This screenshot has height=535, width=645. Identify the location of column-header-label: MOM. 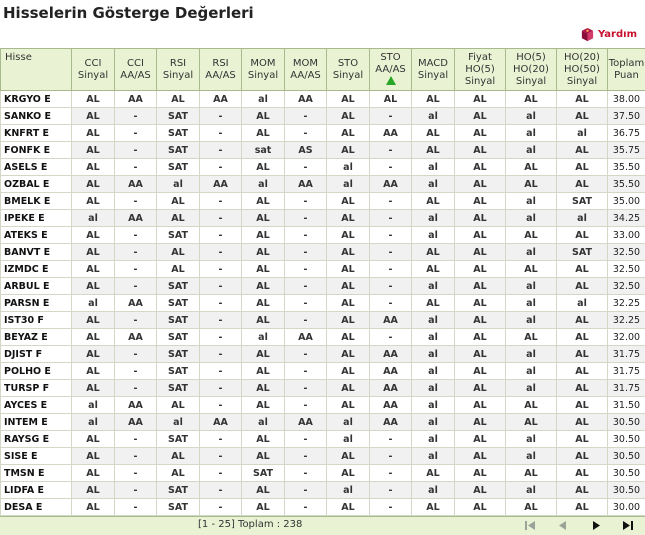
(262, 63).